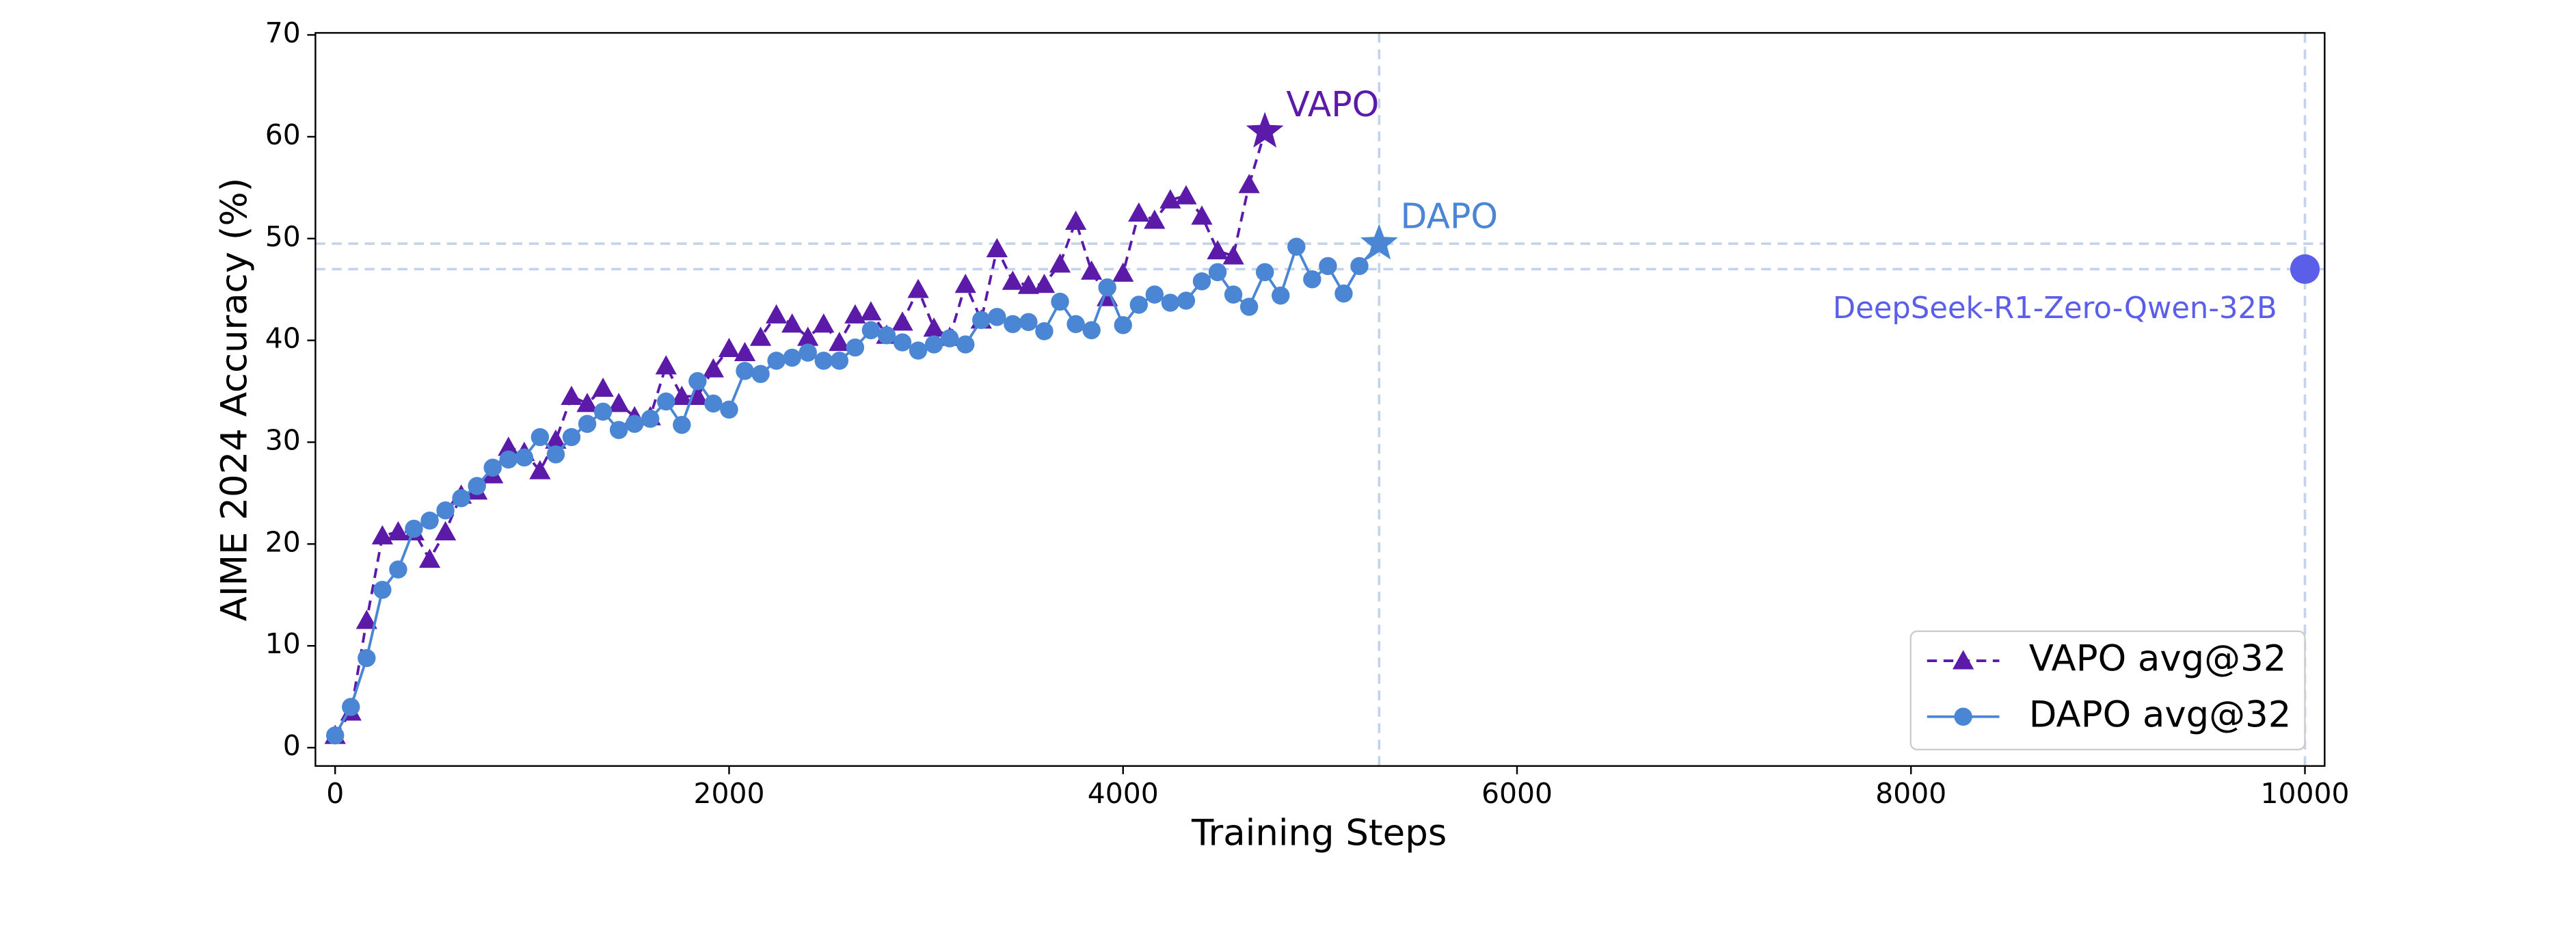  Describe the element at coordinates (283, 338) in the screenshot. I see `y-tick-label: 40` at that location.